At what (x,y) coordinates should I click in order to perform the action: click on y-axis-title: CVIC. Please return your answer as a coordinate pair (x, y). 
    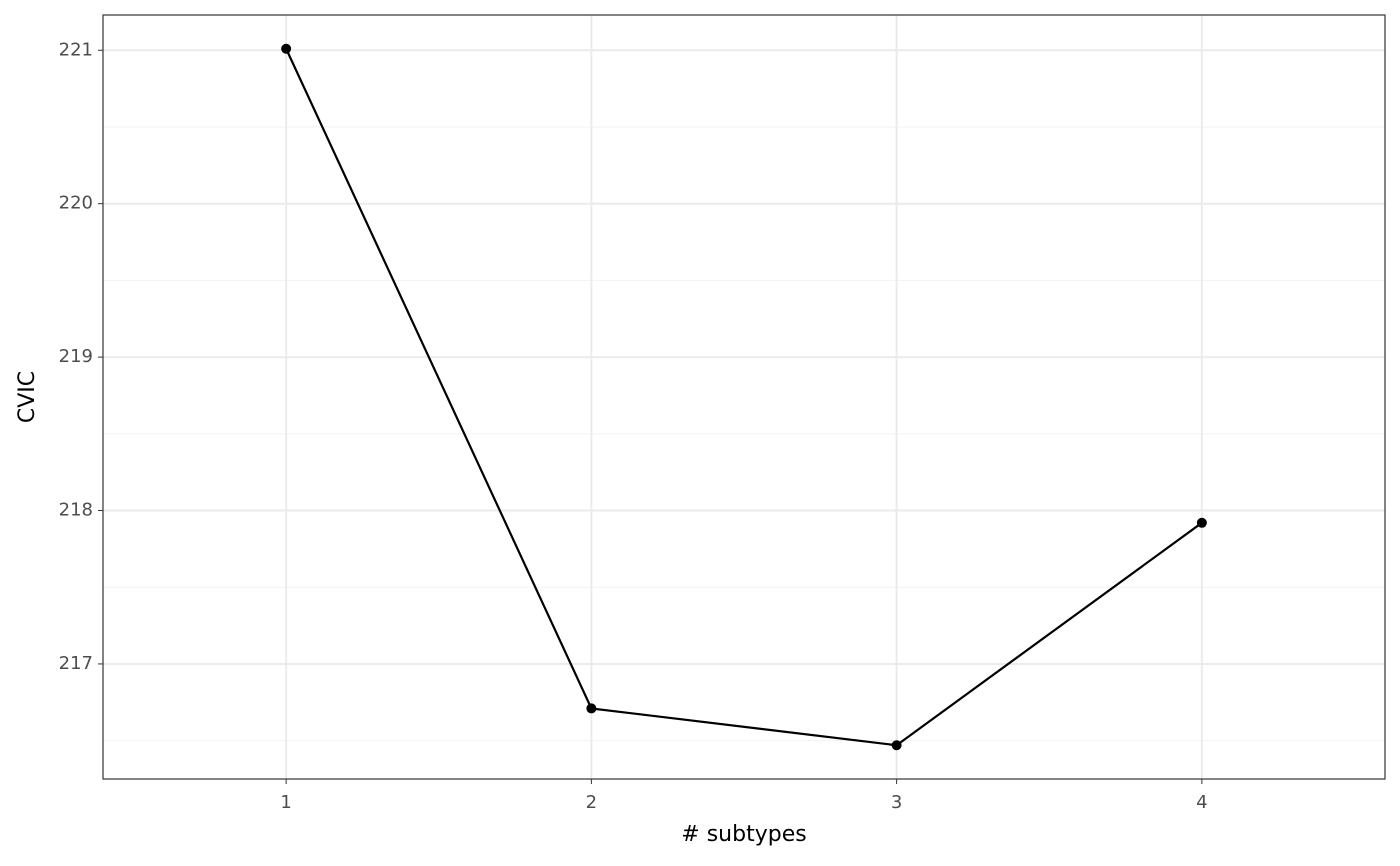
    Looking at the image, I should click on (27, 397).